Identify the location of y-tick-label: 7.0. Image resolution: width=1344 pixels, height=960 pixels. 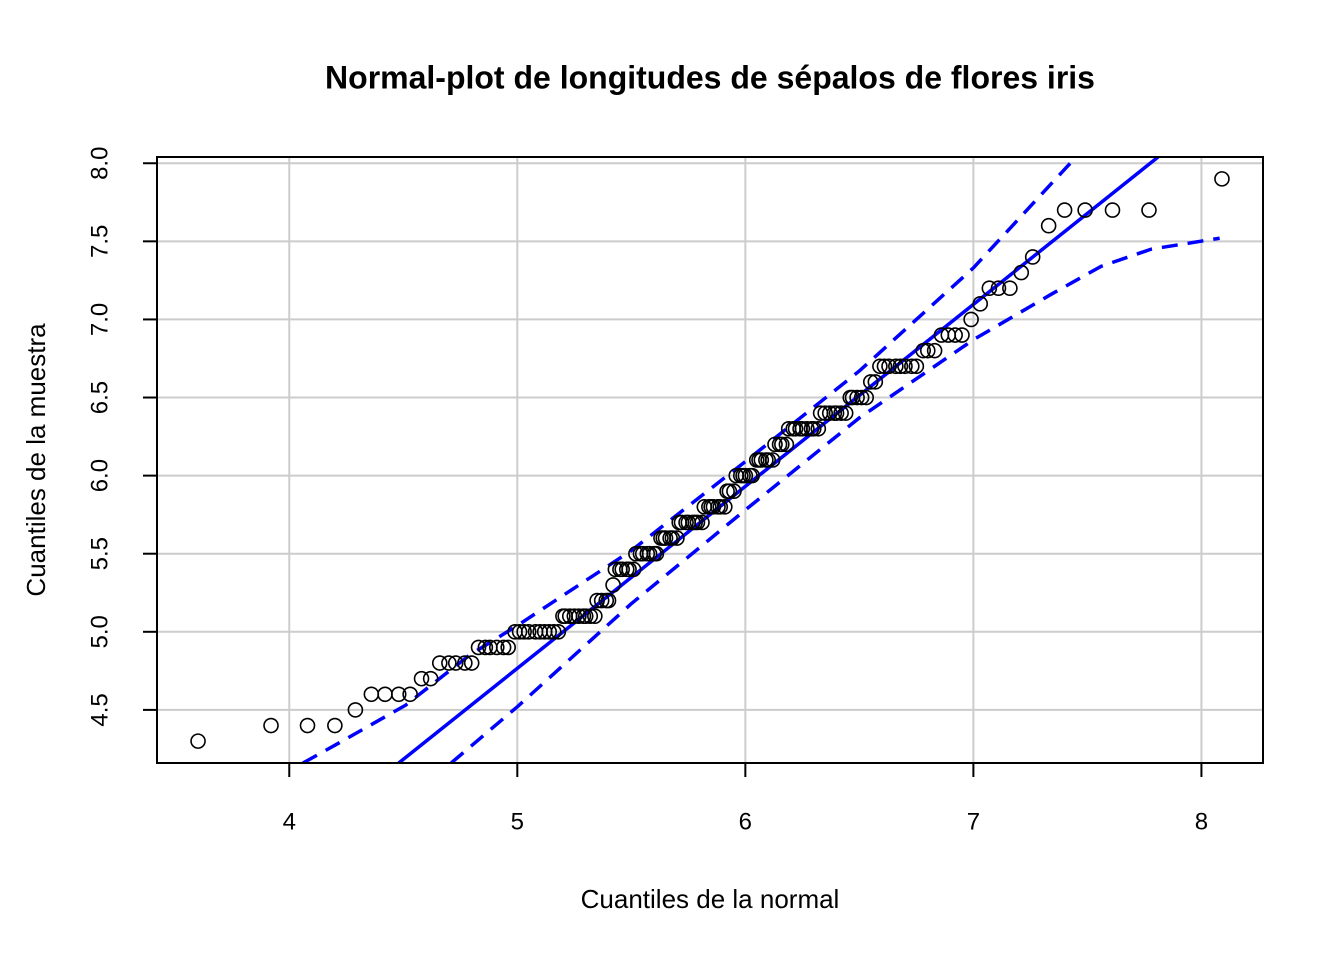
(99, 319).